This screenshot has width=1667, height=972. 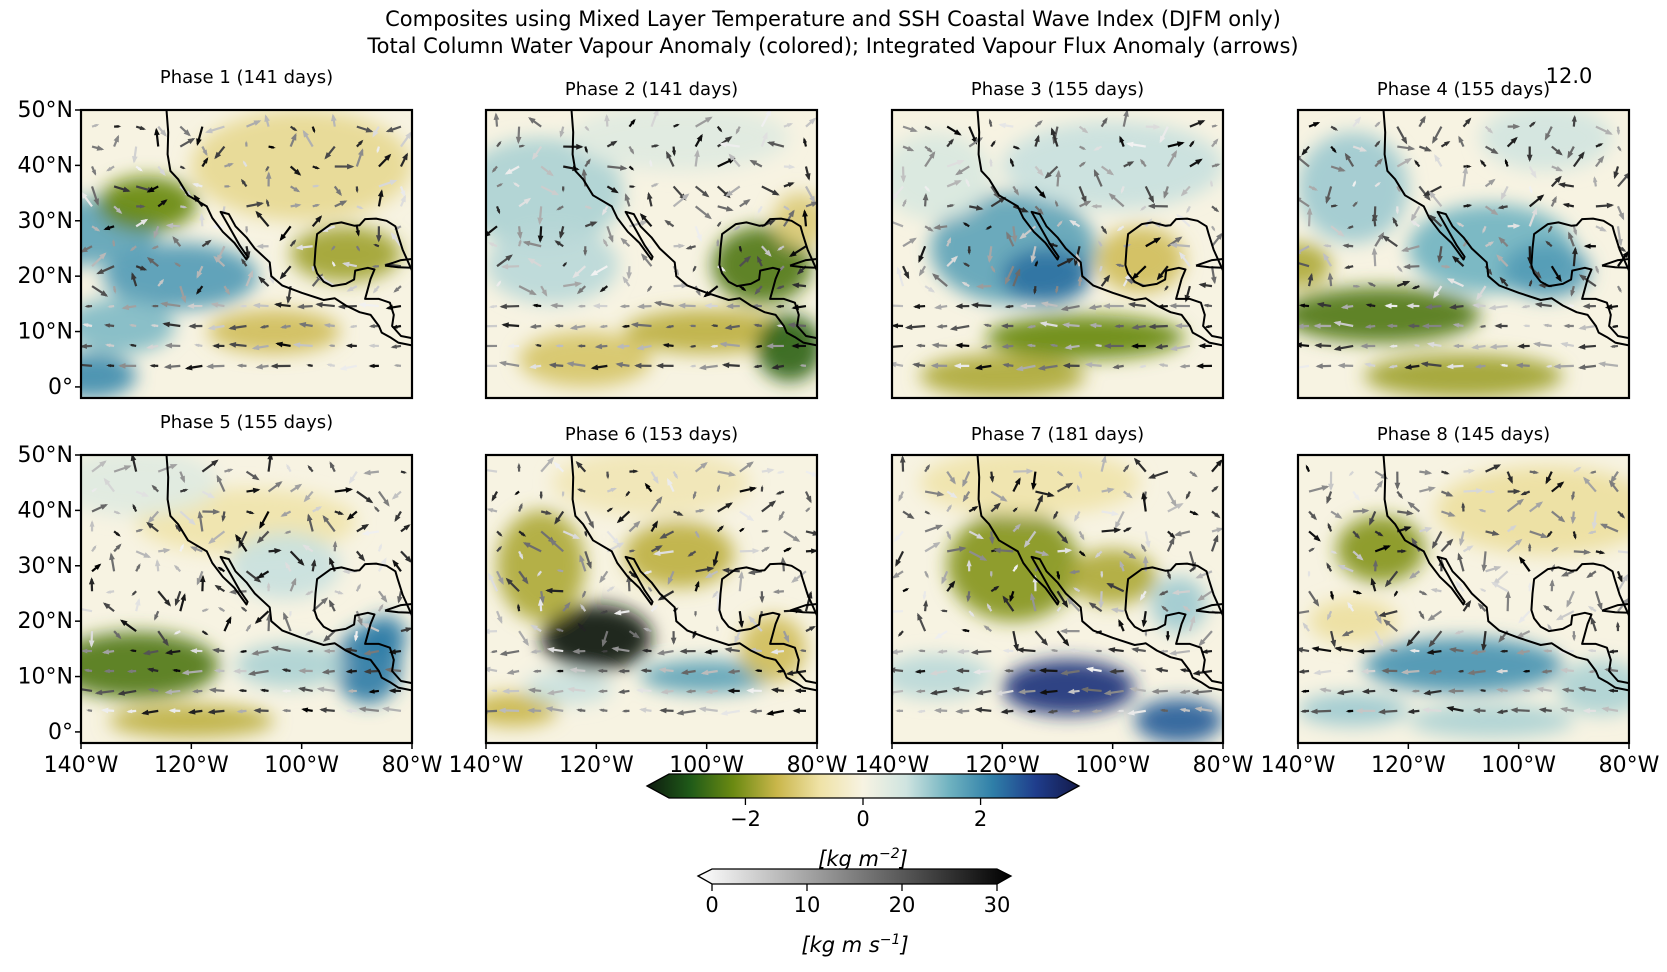 What do you see at coordinates (854, 944) in the screenshot?
I see `flux-colorbar-label: [kg m s−1]` at bounding box center [854, 944].